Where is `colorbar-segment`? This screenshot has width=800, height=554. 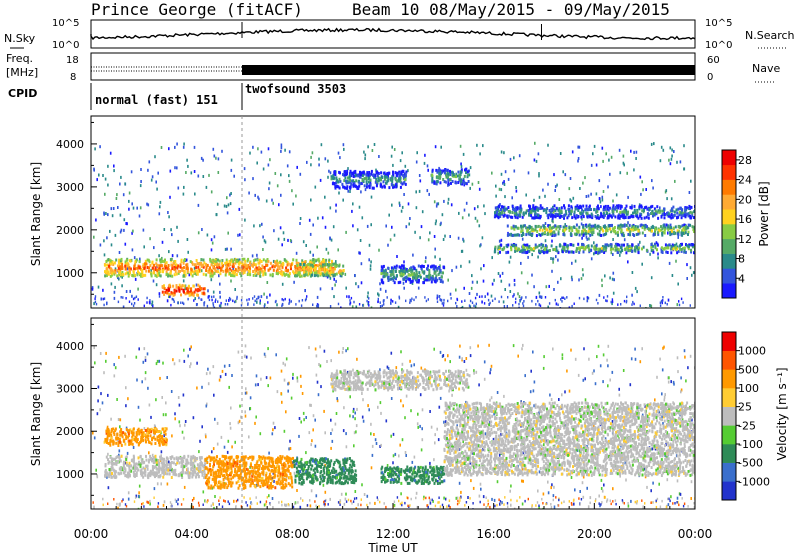 colorbar-segment is located at coordinates (729, 232).